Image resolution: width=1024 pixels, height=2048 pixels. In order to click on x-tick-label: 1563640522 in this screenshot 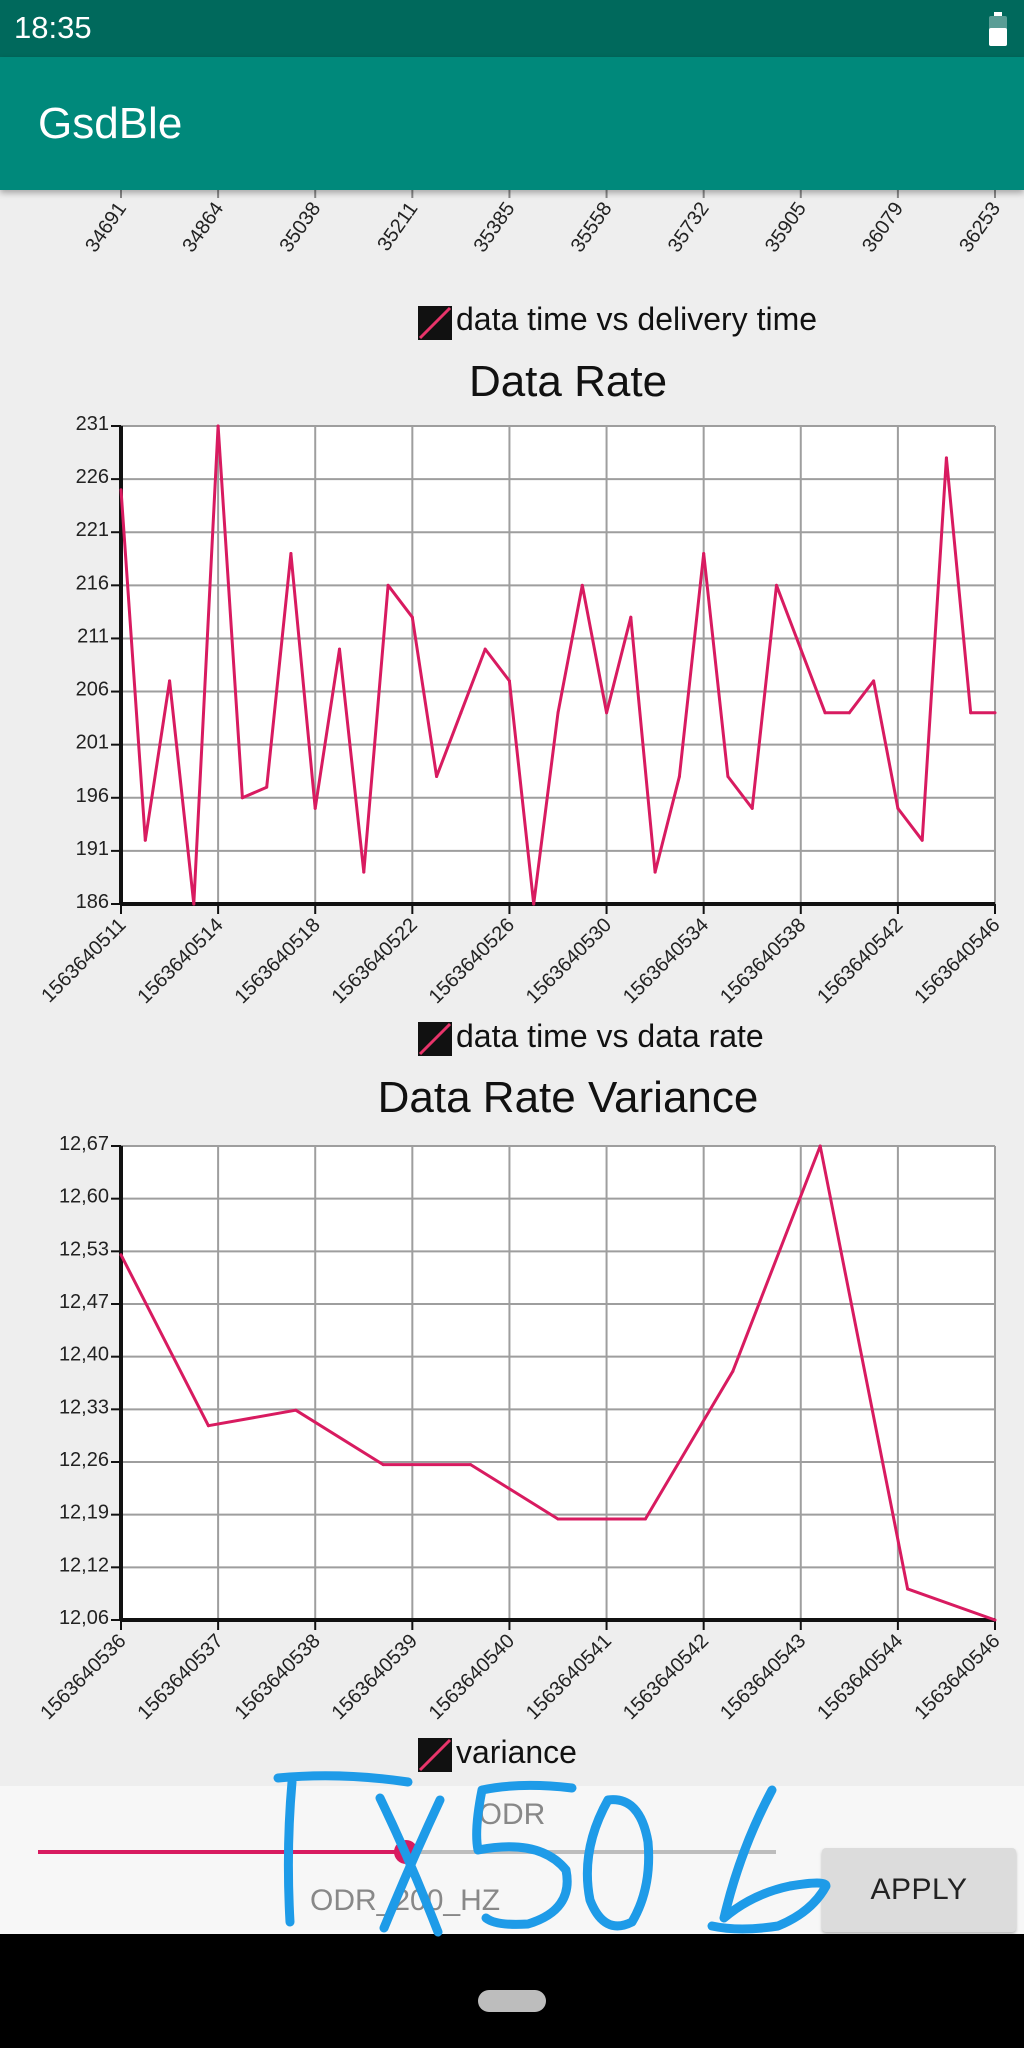, I will do `click(375, 961)`.